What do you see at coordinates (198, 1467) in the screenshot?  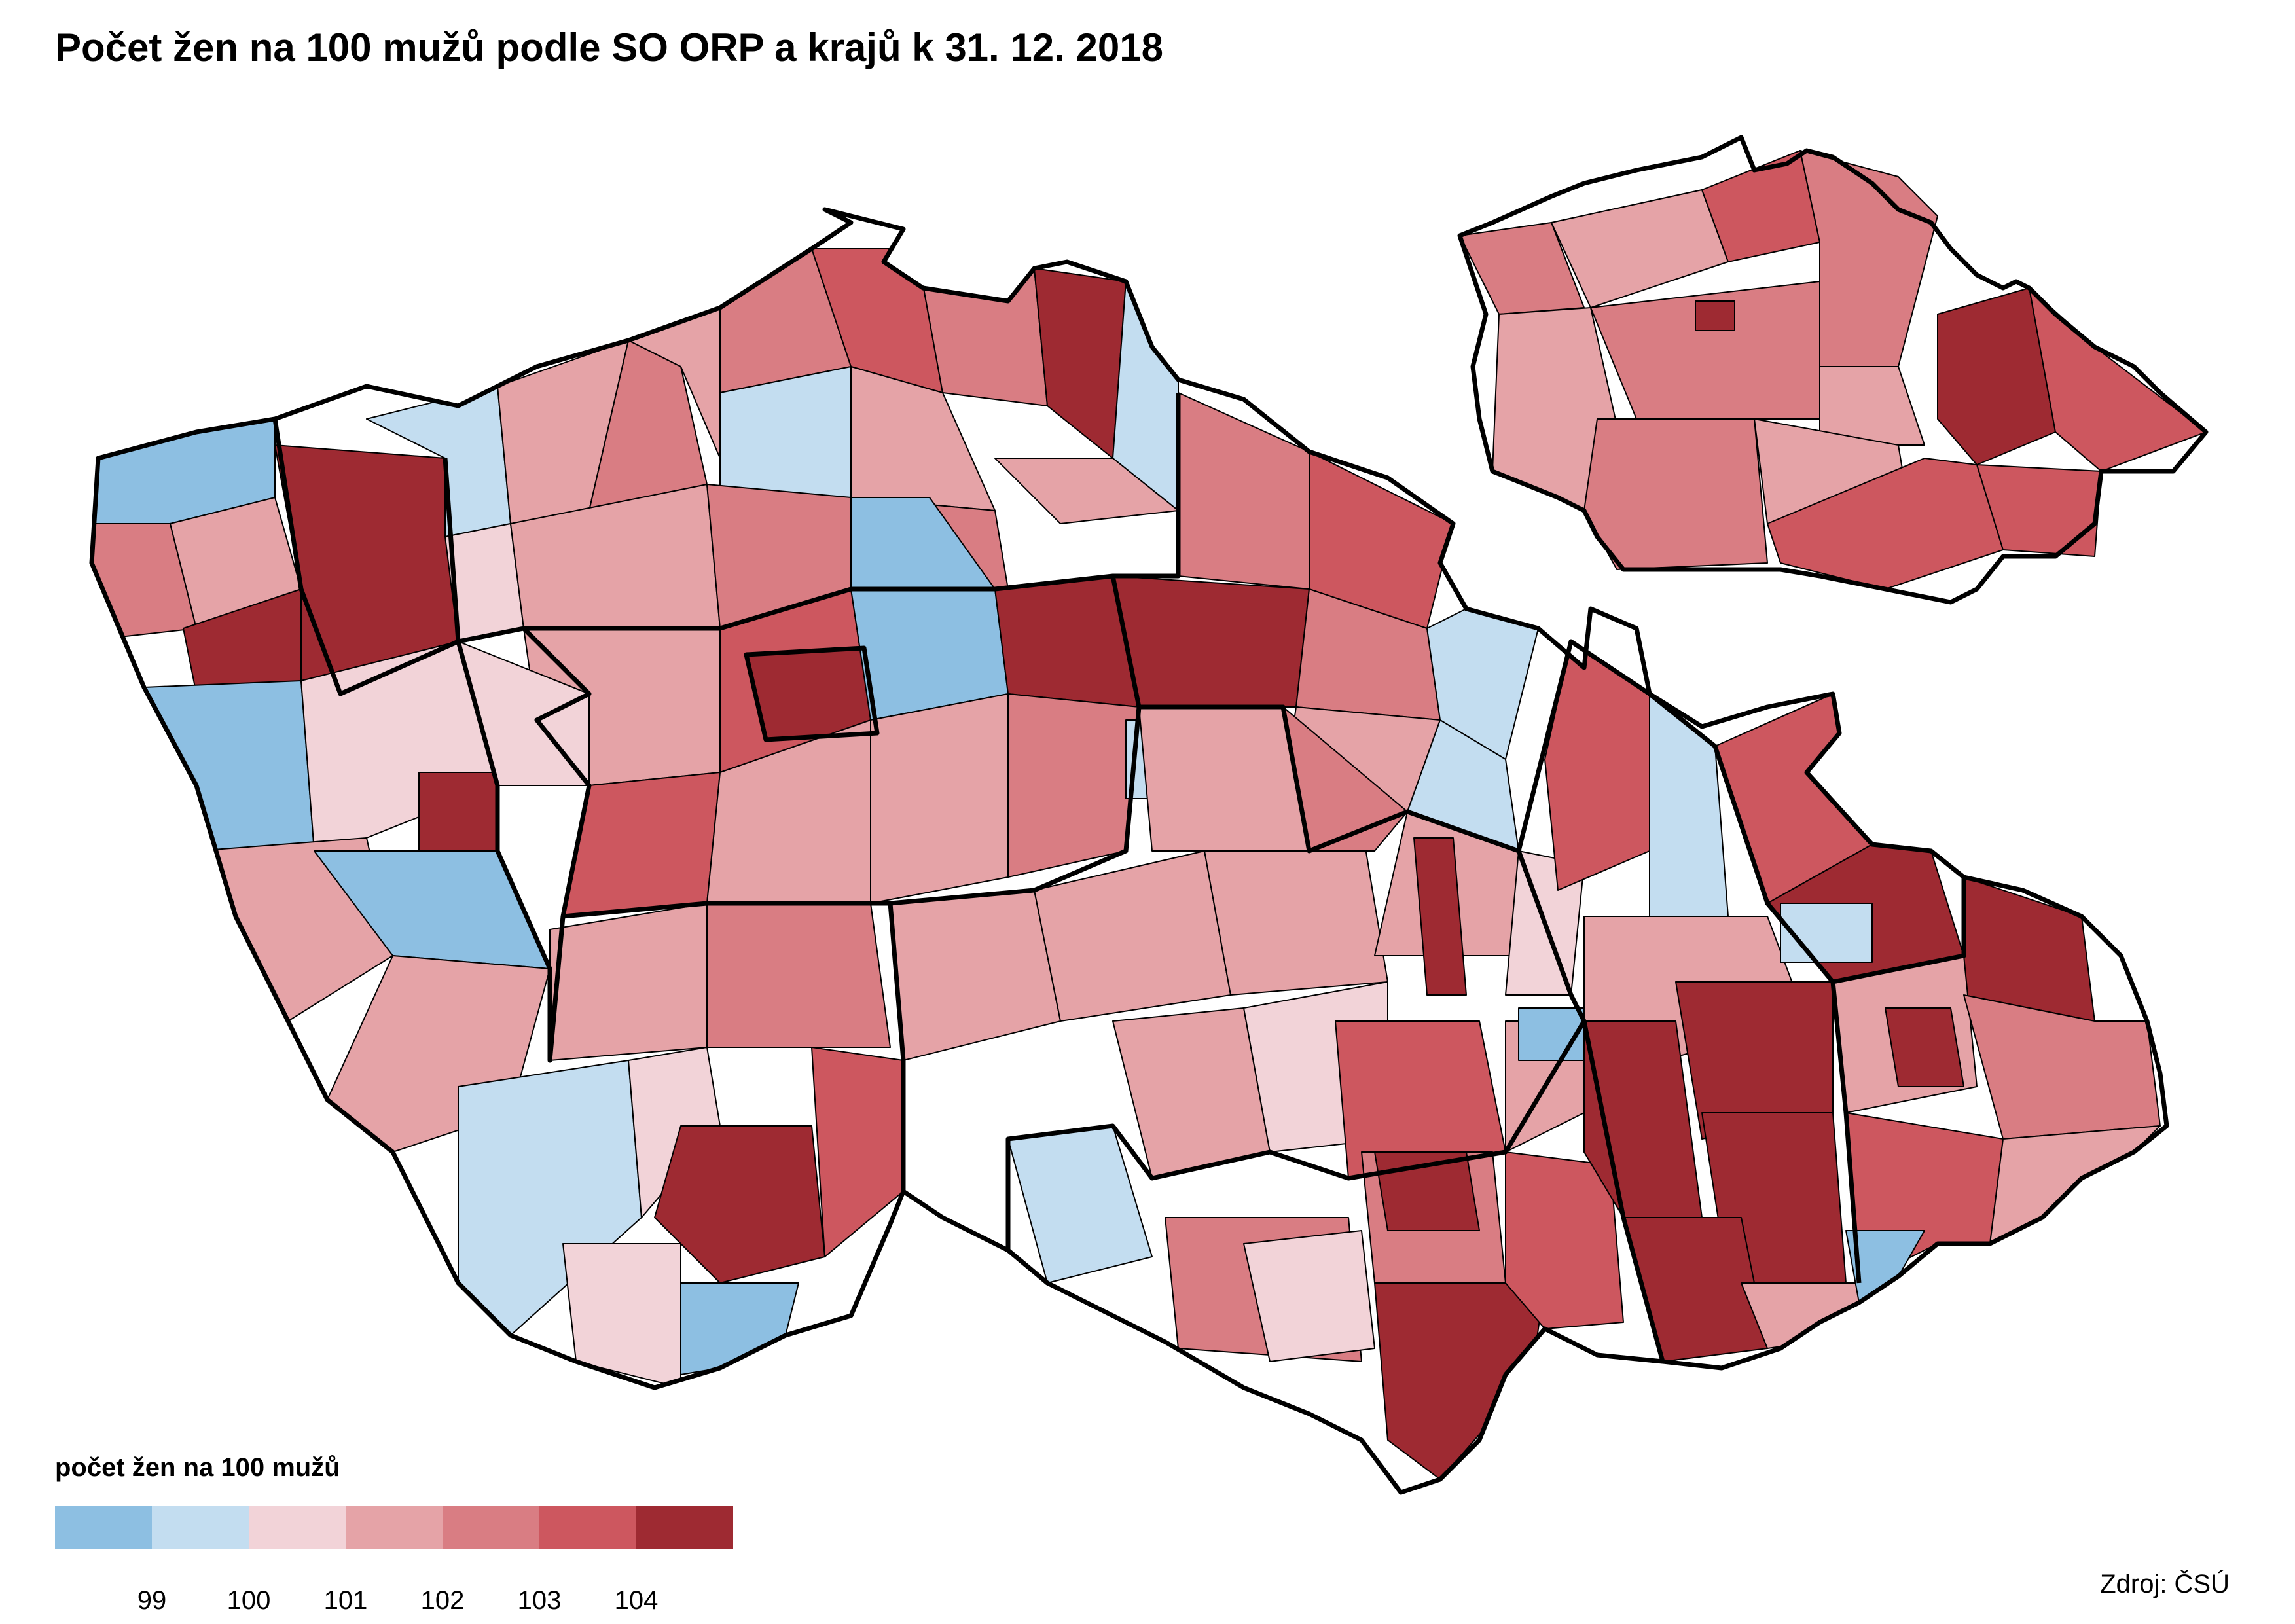 I see `legend-title: počet žen na 100 mužů` at bounding box center [198, 1467].